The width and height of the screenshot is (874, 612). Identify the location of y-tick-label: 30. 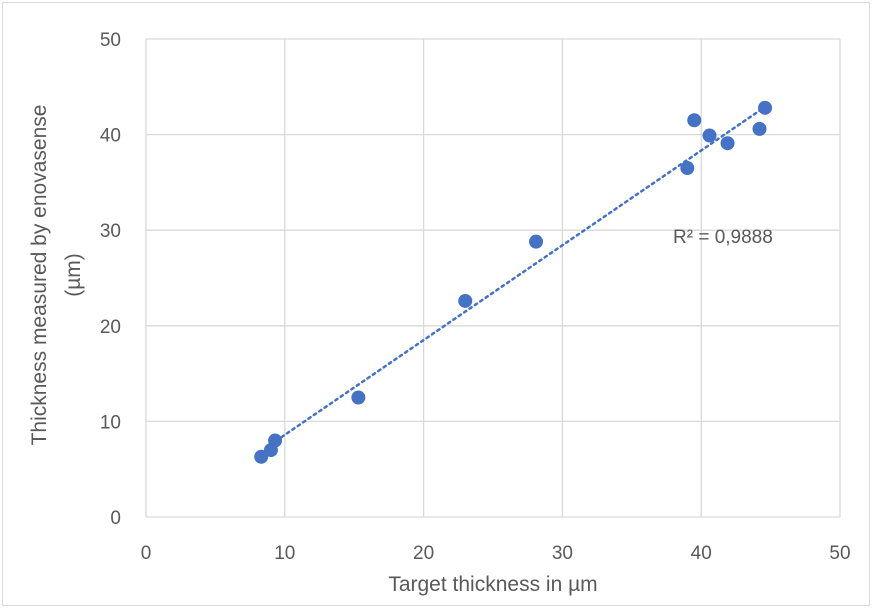
(110, 231).